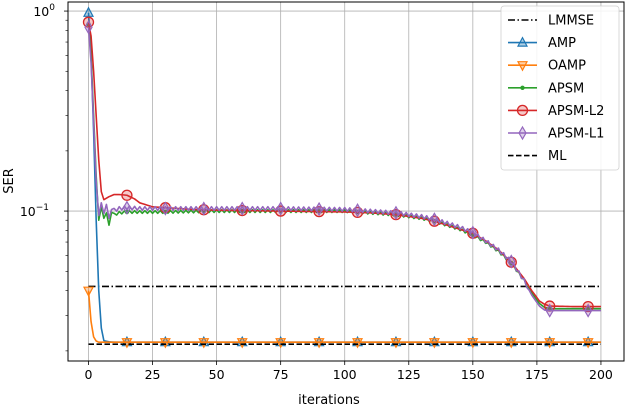  I want to click on x-tick-label: 100, so click(345, 374).